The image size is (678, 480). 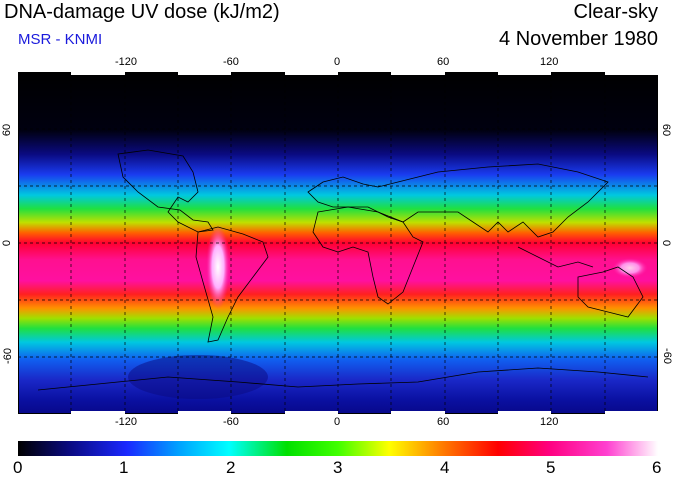 I want to click on map-source: MSR - KNMI, so click(x=60, y=39).